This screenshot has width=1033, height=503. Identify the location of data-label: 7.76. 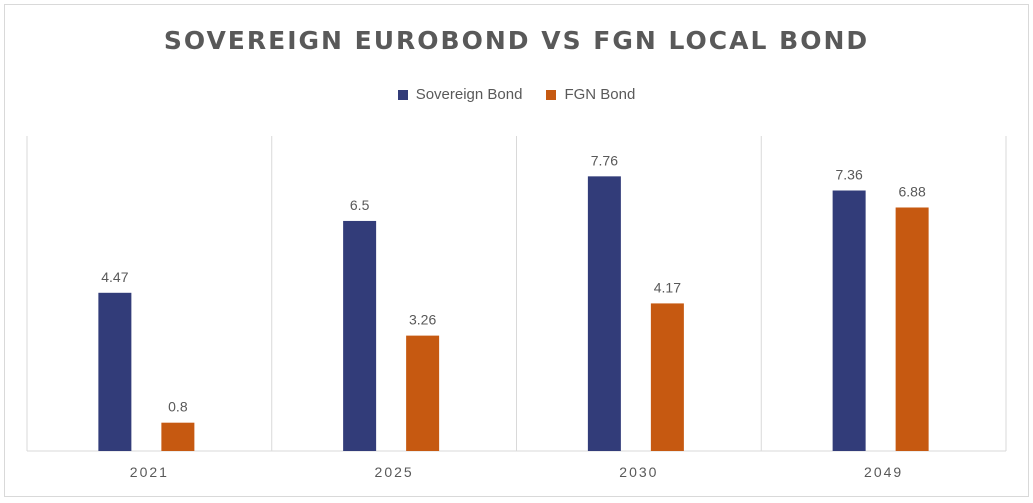
(604, 160).